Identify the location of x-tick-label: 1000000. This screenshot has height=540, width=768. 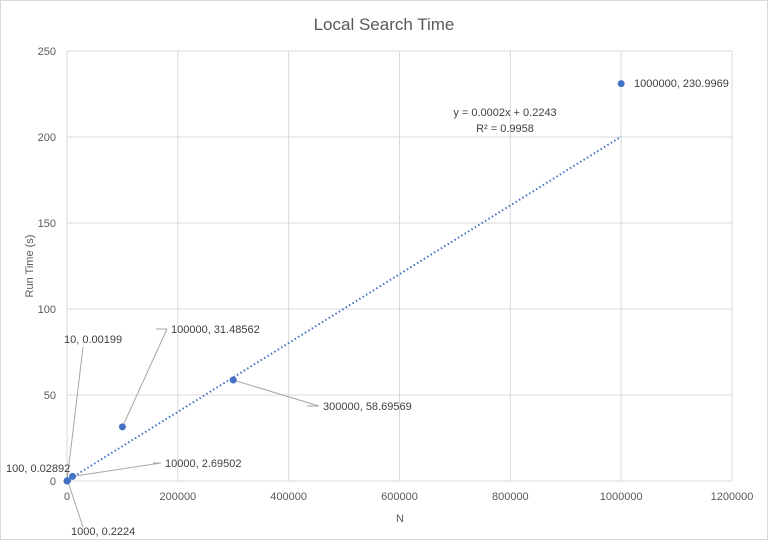
(621, 497).